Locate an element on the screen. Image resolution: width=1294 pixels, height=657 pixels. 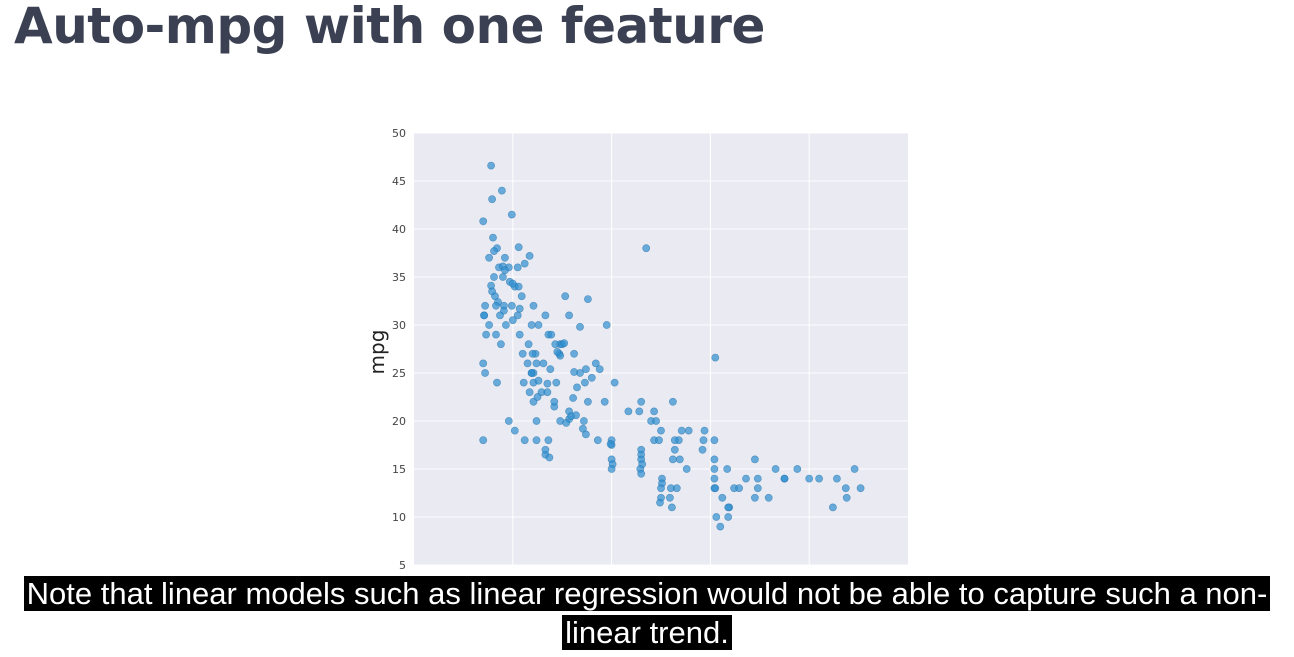
y-tick-label: 35 is located at coordinates (399, 277).